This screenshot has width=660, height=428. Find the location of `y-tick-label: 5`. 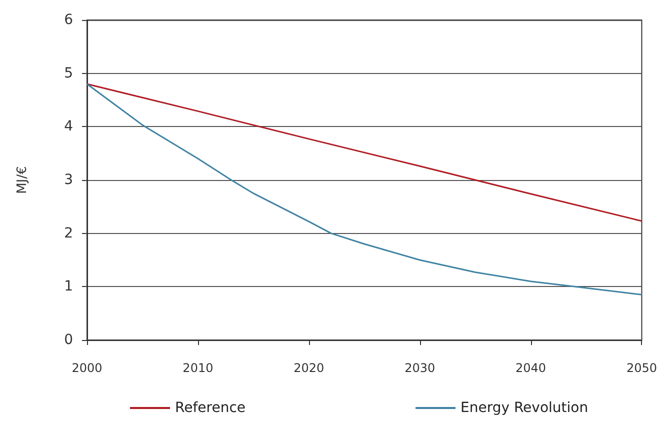

y-tick-label: 5 is located at coordinates (68, 73).